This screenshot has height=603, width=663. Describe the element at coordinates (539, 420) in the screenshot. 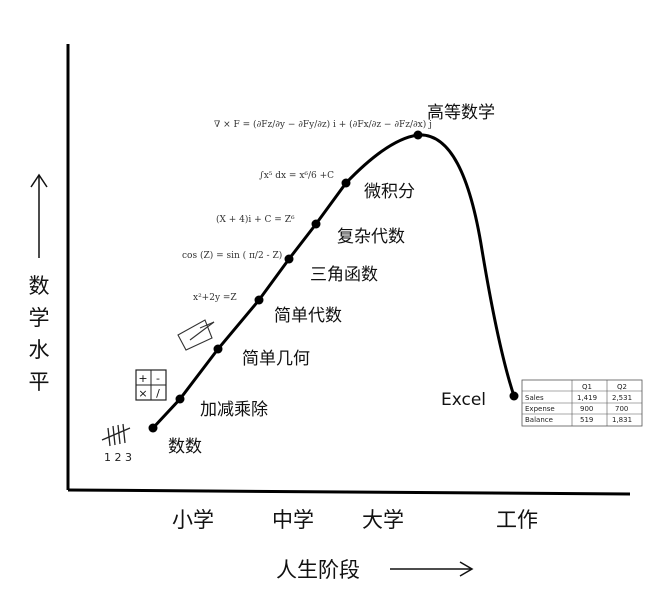

I see `excel-cell-r3c1: Balance` at that location.